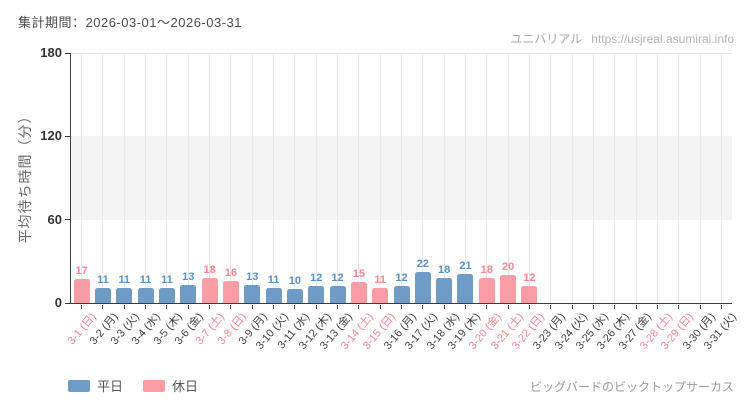  I want to click on x-axis-label: 3-28 (土), so click(656, 331).